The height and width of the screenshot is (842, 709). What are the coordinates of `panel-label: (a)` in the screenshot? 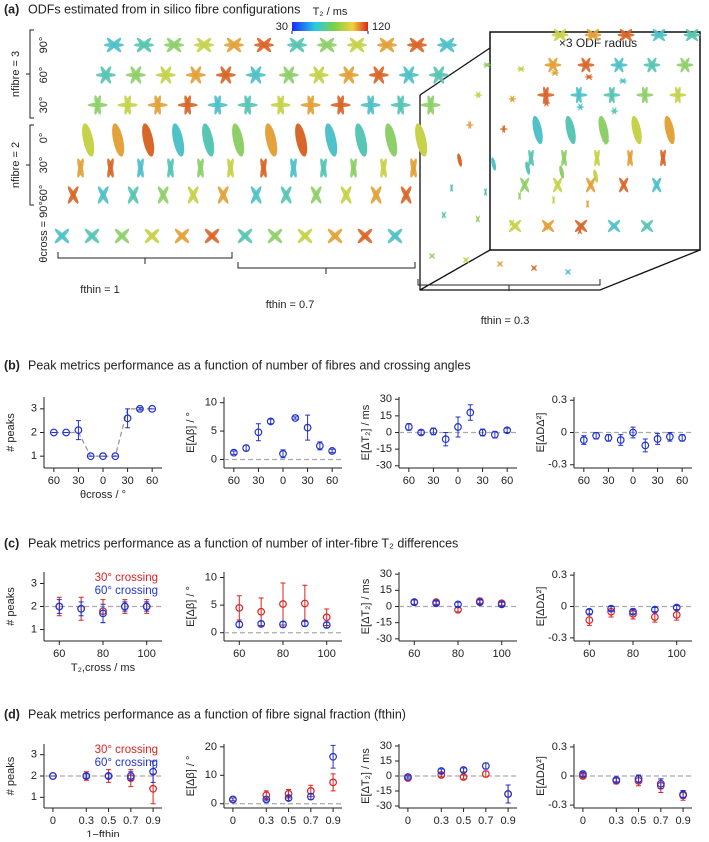 It's located at (11, 9).